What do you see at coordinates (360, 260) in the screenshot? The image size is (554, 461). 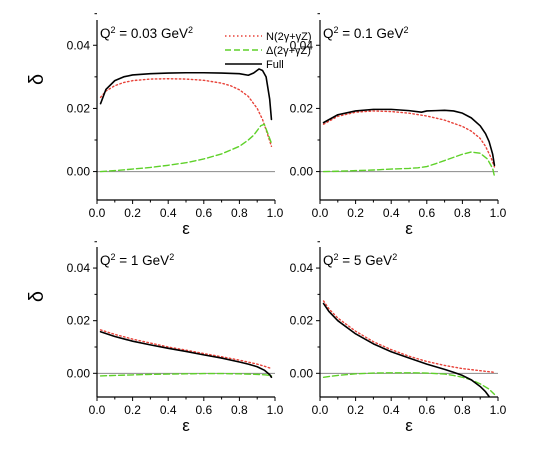 I see `panel-title: Q2 = 5 GeV2` at bounding box center [360, 260].